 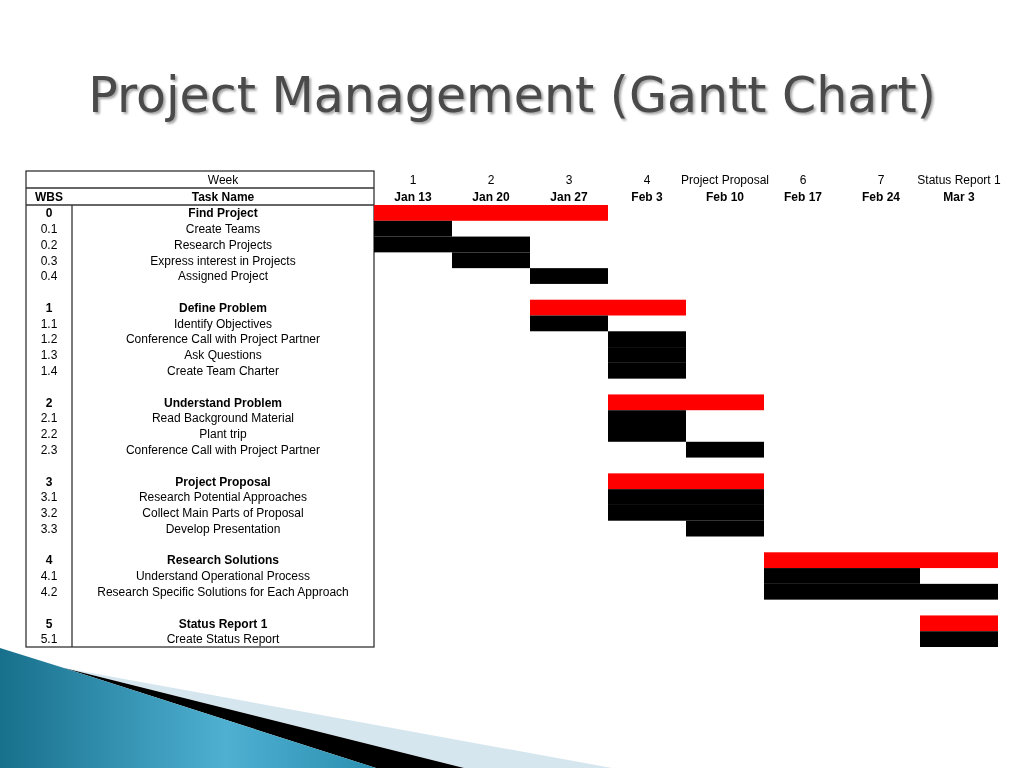 What do you see at coordinates (49, 576) in the screenshot?
I see `y2-tick-label: 4.1` at bounding box center [49, 576].